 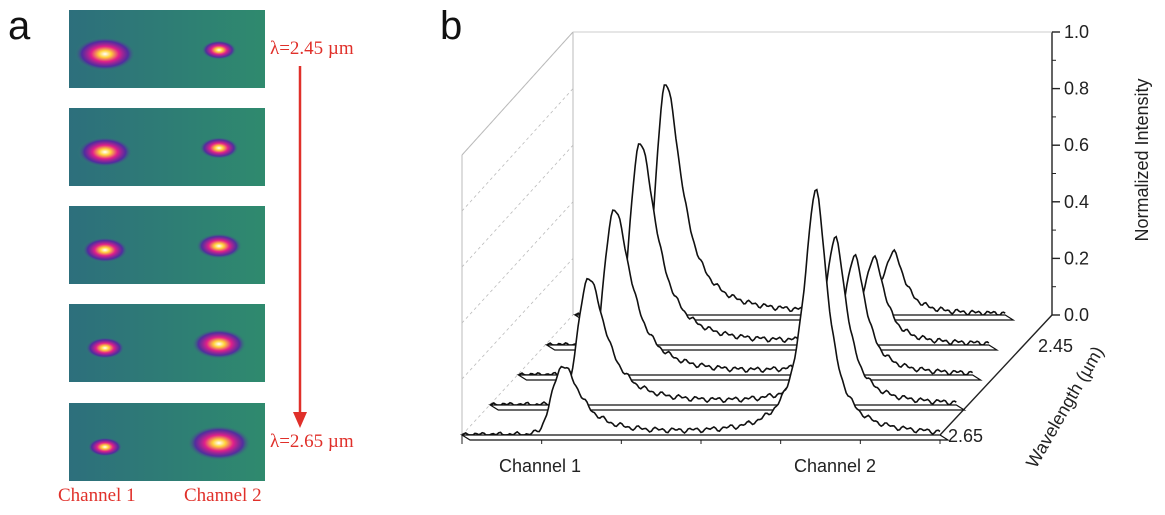 What do you see at coordinates (540, 466) in the screenshot?
I see `category-label-channel1: Channel 1` at bounding box center [540, 466].